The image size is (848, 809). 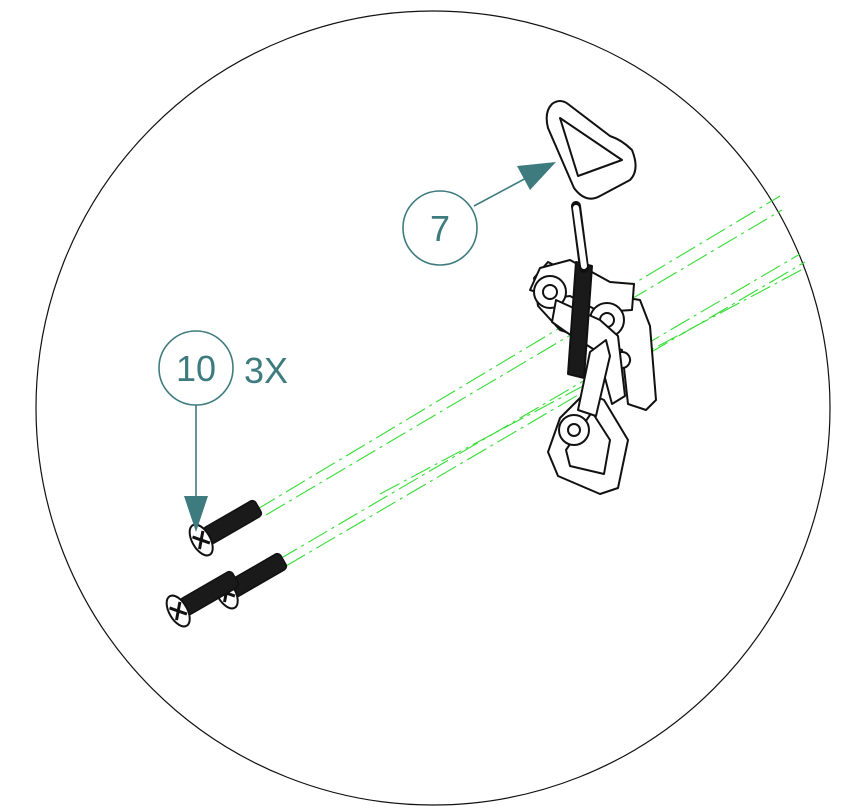 What do you see at coordinates (593, 297) in the screenshot?
I see `toggle-latch` at bounding box center [593, 297].